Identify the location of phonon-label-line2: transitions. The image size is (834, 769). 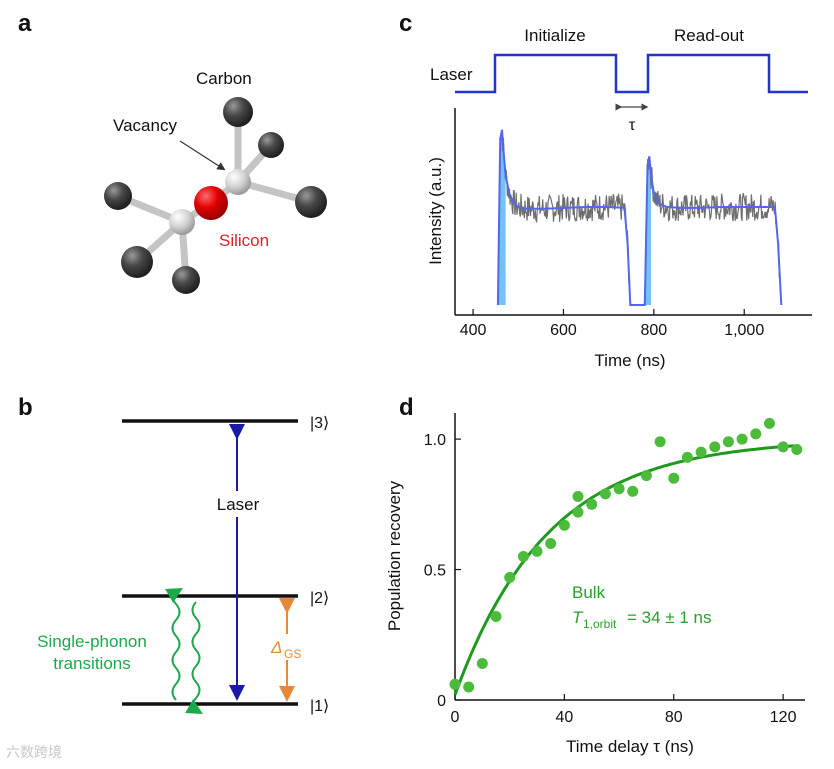
(91, 663).